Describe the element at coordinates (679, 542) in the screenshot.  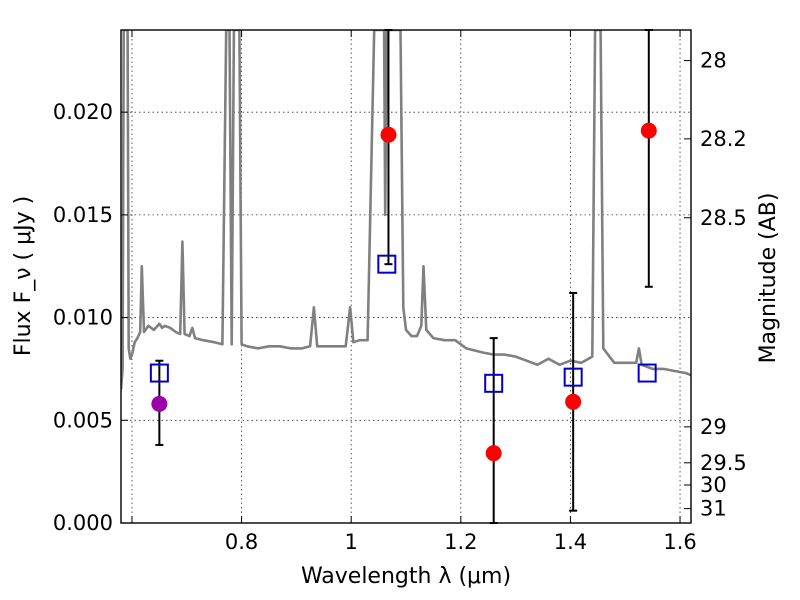
I see `x-tick-label: 1.6` at that location.